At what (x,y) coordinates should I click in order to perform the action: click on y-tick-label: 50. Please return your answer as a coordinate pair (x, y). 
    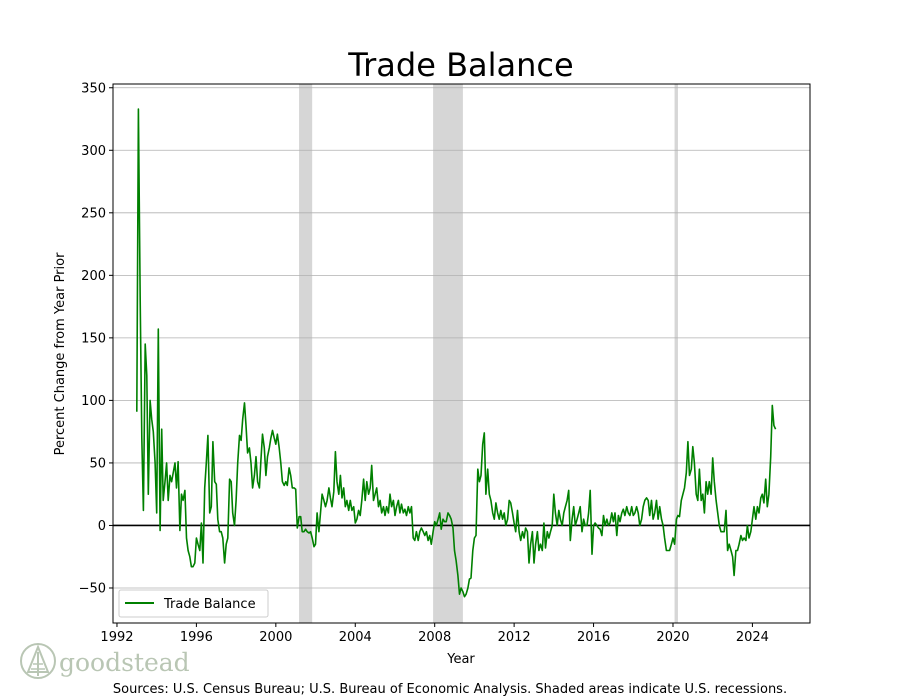
    Looking at the image, I should click on (97, 463).